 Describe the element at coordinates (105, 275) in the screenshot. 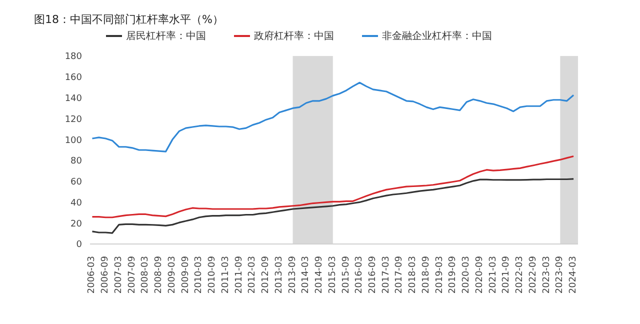

I see `x-tick-label: 2006-09` at that location.